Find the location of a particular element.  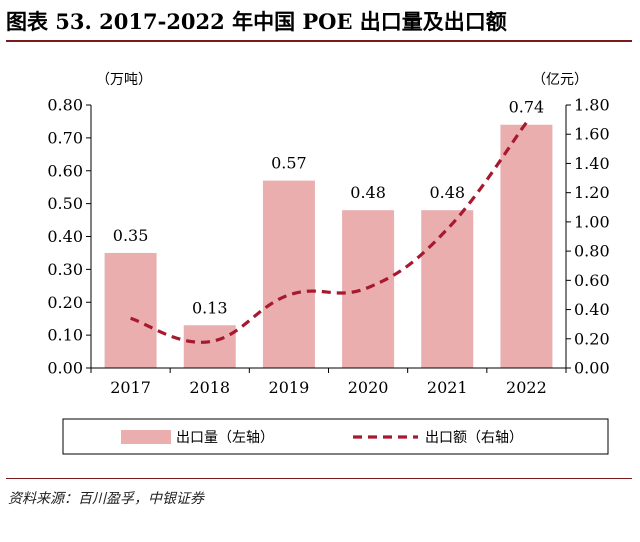

bar-2017 is located at coordinates (130, 310).